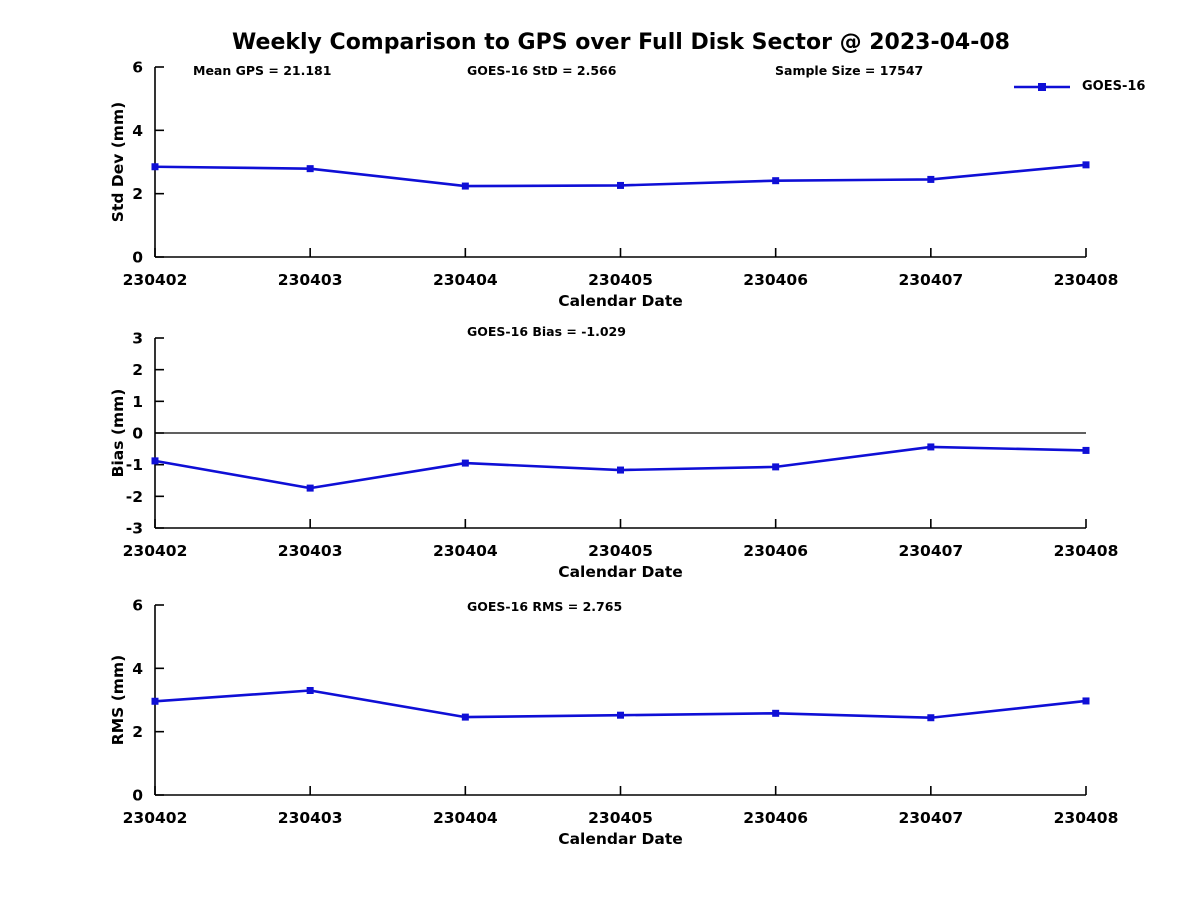 The image size is (1200, 900). What do you see at coordinates (849, 70) in the screenshot?
I see `annotation-right: Sample Size = 17547` at bounding box center [849, 70].